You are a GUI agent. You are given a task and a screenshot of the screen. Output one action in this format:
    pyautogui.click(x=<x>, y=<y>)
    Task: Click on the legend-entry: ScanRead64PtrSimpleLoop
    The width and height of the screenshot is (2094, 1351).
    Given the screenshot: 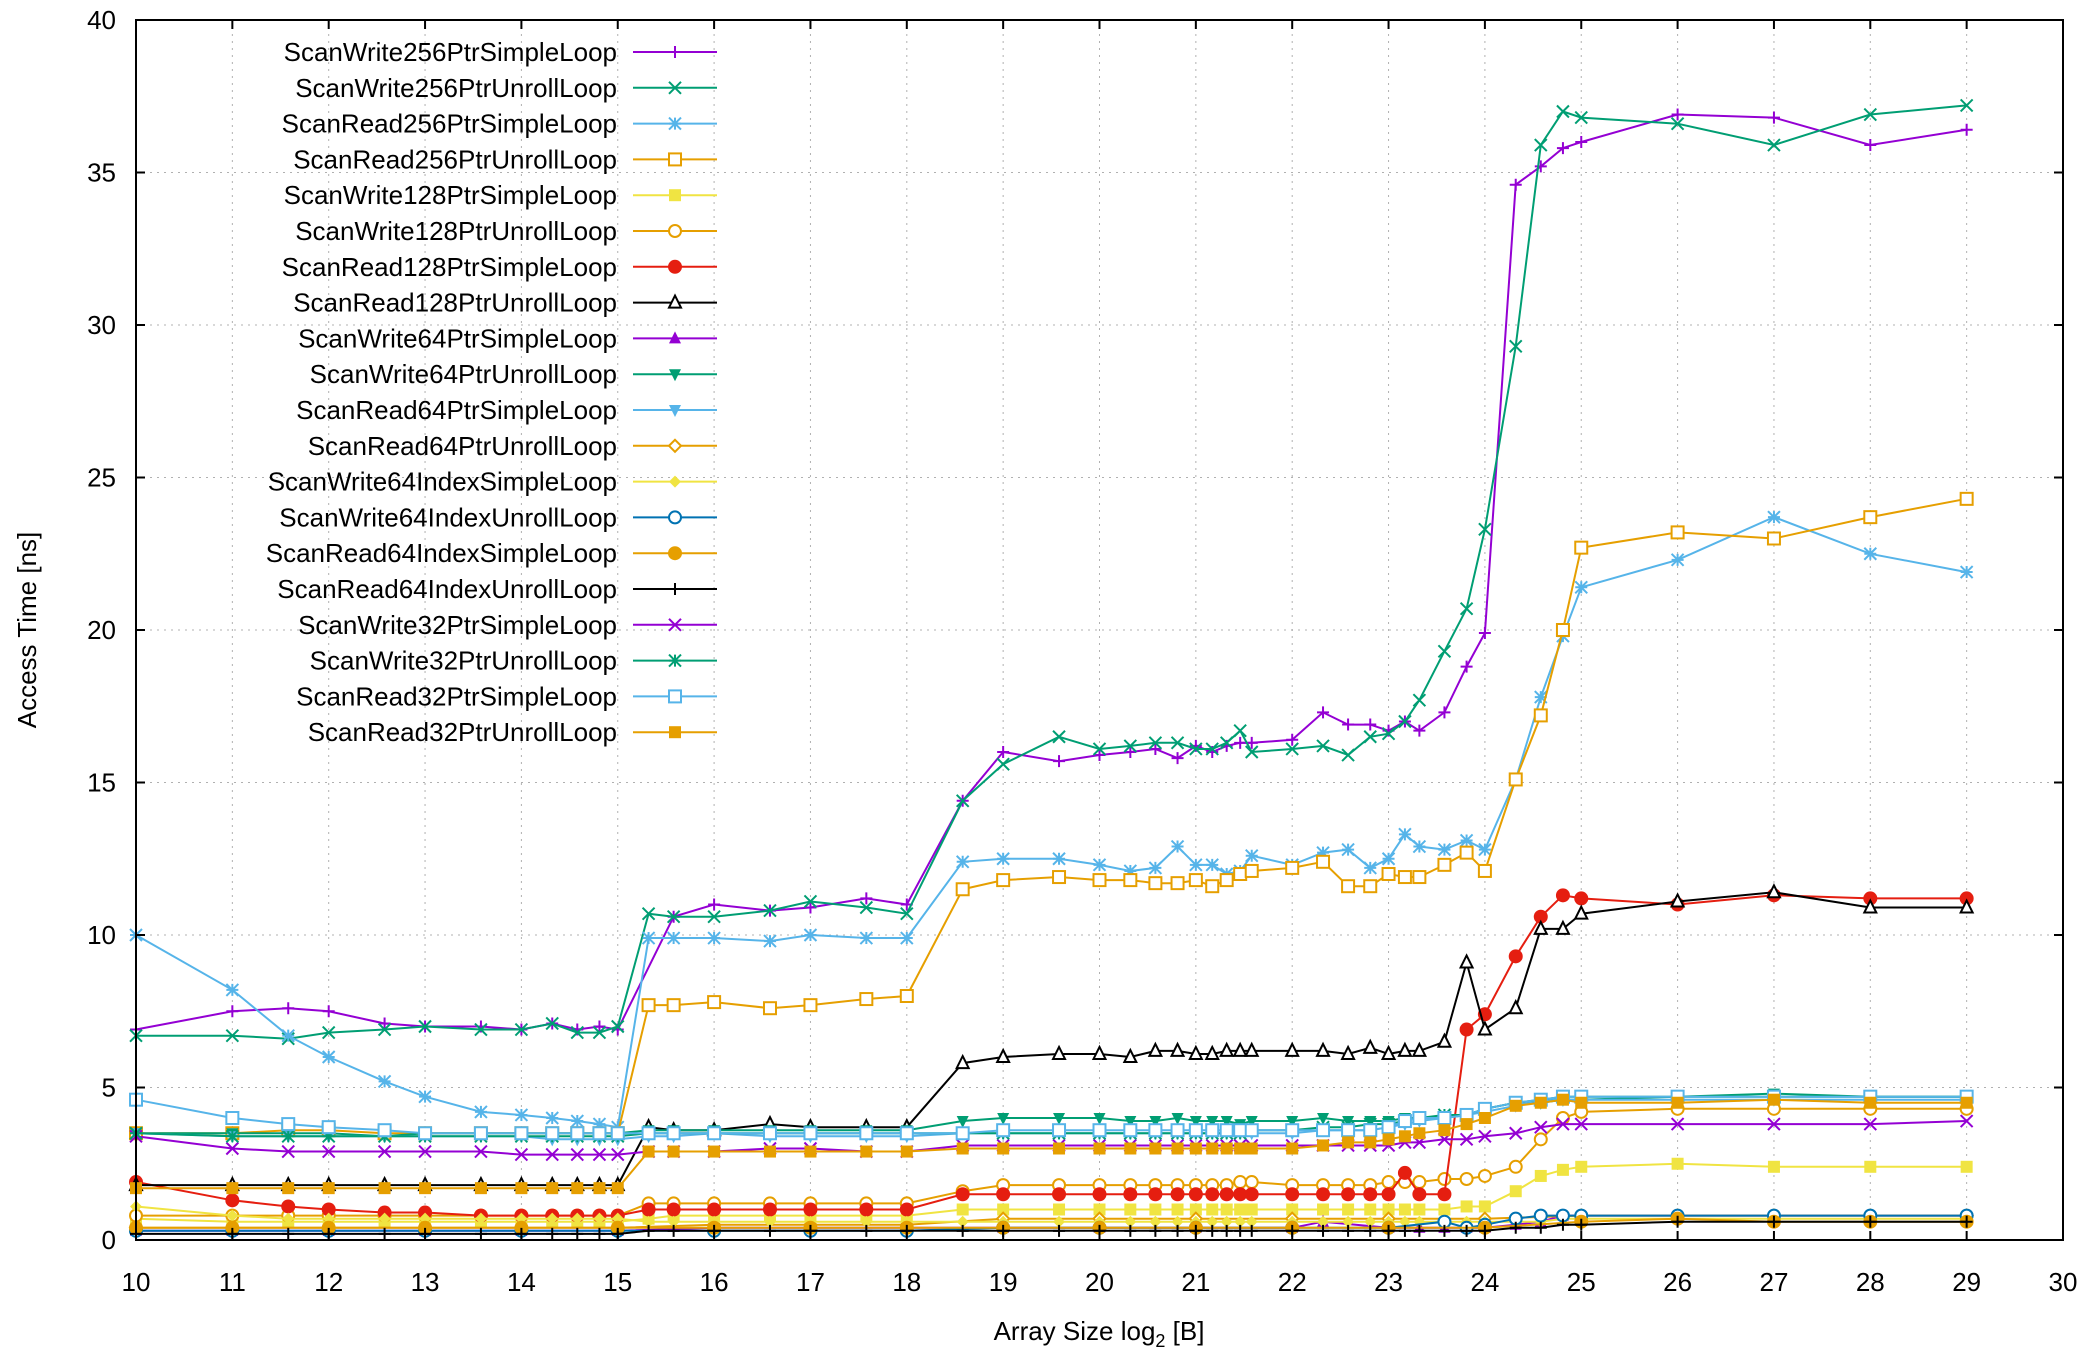 What is the action you would take?
    pyautogui.click(x=506, y=410)
    